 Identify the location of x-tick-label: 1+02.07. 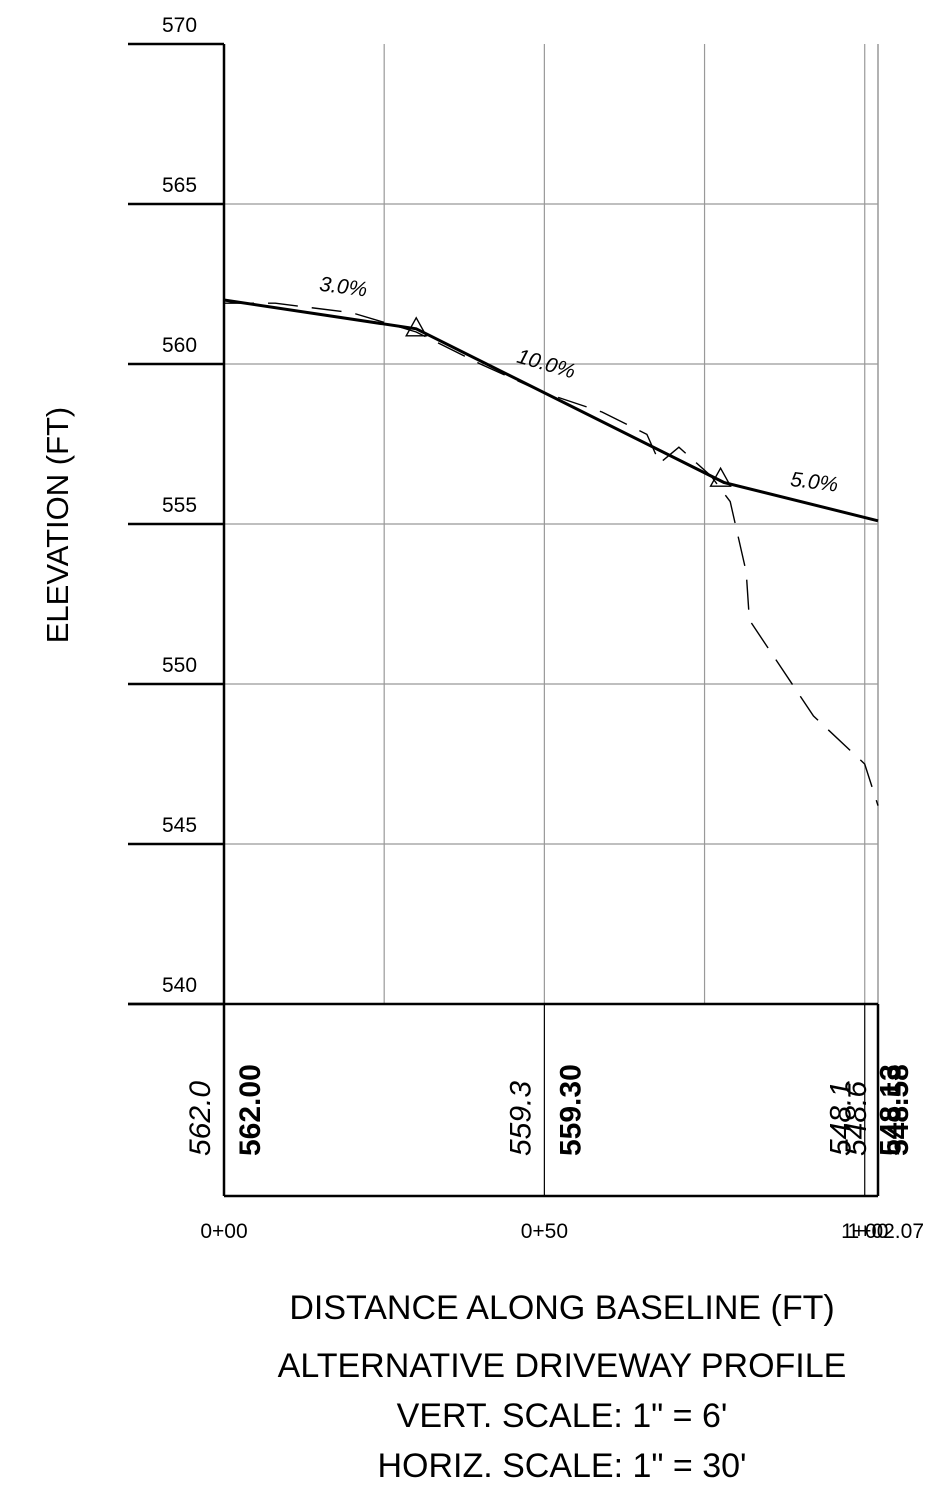
(886, 1231).